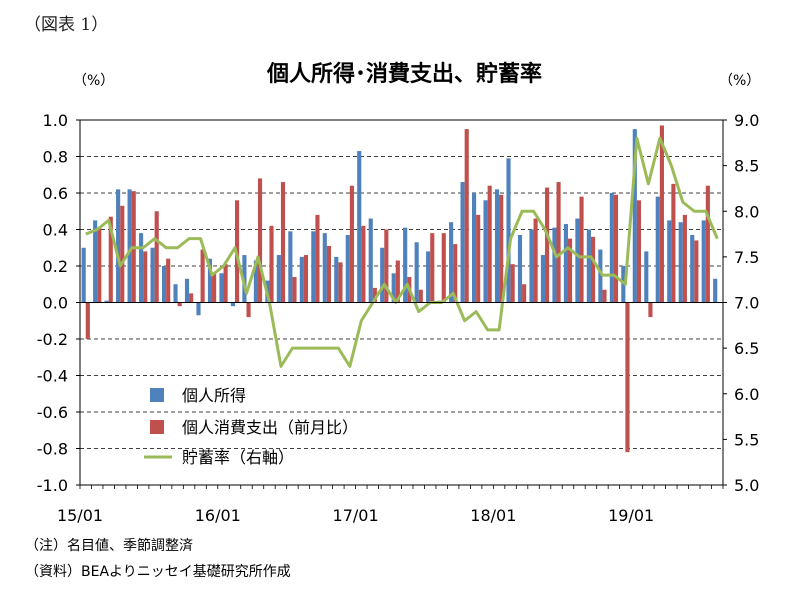  I want to click on right-axis-tick-label: 6.5, so click(746, 348).